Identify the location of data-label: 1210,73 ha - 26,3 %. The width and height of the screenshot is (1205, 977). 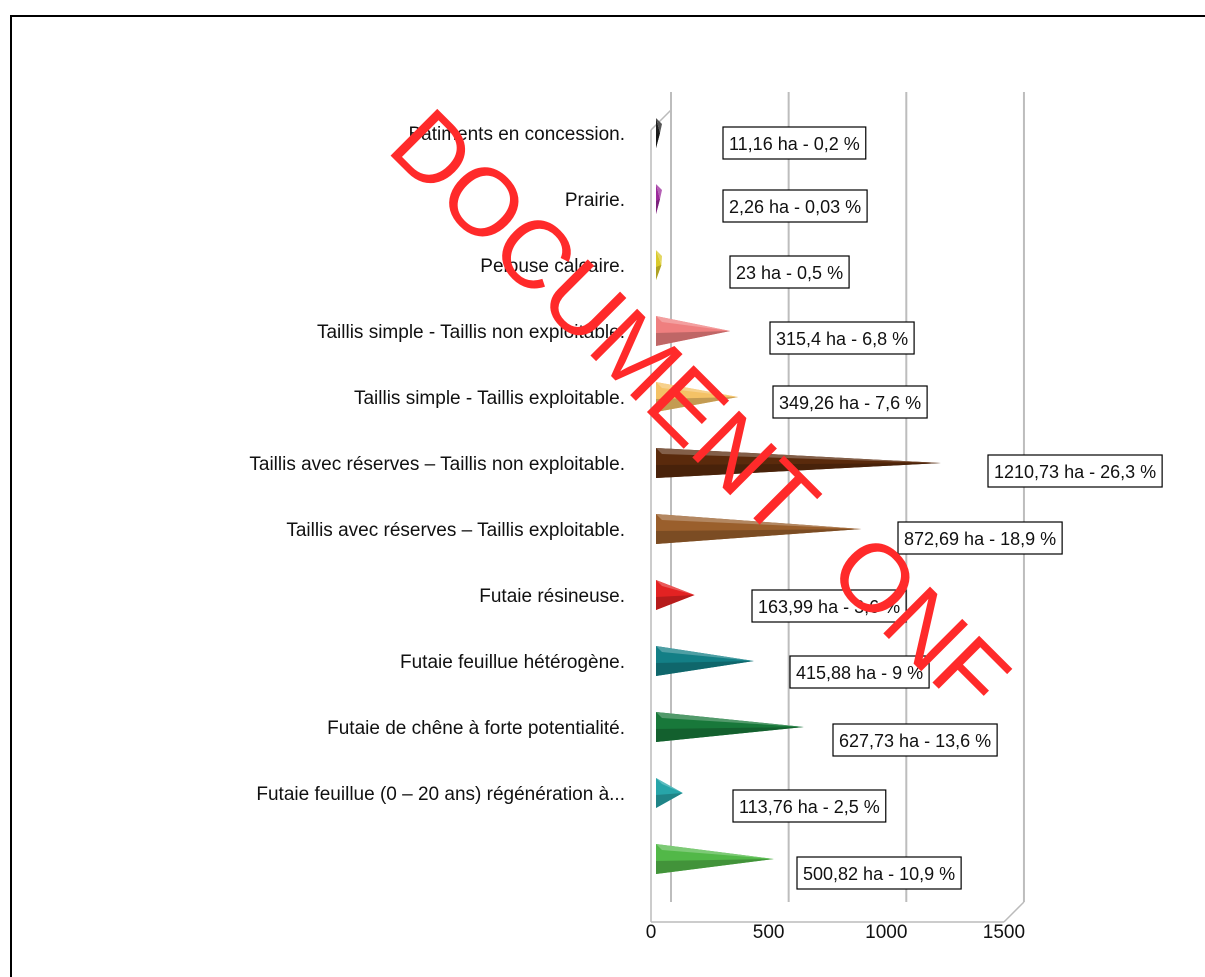
(1075, 472).